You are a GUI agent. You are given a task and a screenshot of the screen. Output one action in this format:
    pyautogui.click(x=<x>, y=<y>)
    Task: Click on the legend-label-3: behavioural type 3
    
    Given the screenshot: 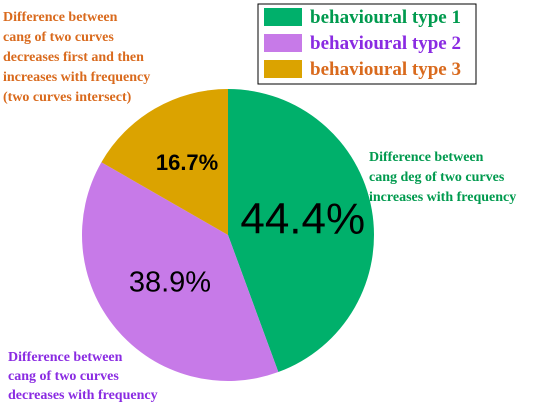 What is the action you would take?
    pyautogui.click(x=385, y=69)
    